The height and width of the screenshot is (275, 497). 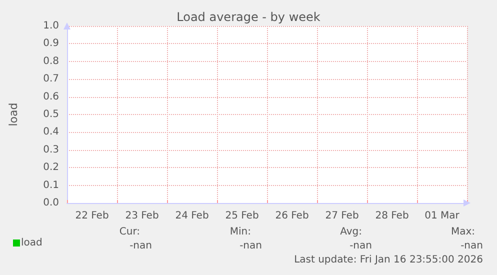 I want to click on x-tick-label: 01 Mar, so click(x=442, y=216).